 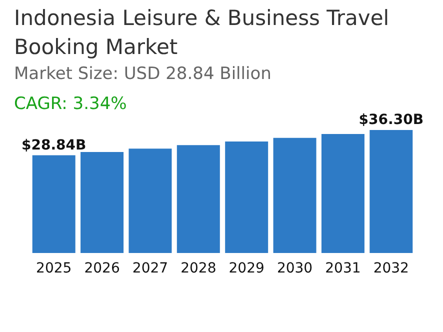 What do you see at coordinates (143, 74) in the screenshot?
I see `chart-subtitle: Market Size: USD 28.84 Billion` at bounding box center [143, 74].